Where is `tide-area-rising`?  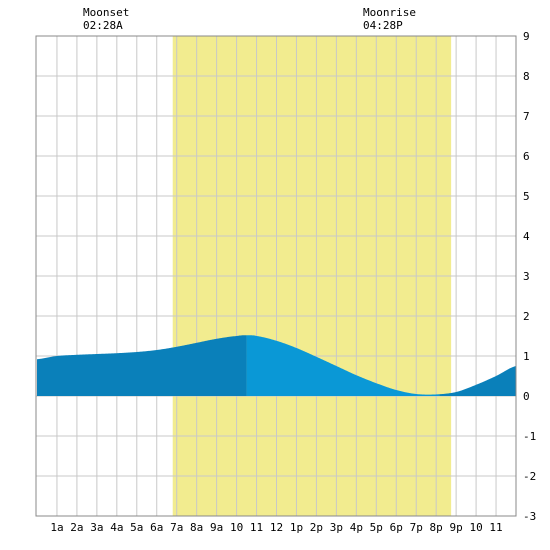
tide-area-rising is located at coordinates (141, 365).